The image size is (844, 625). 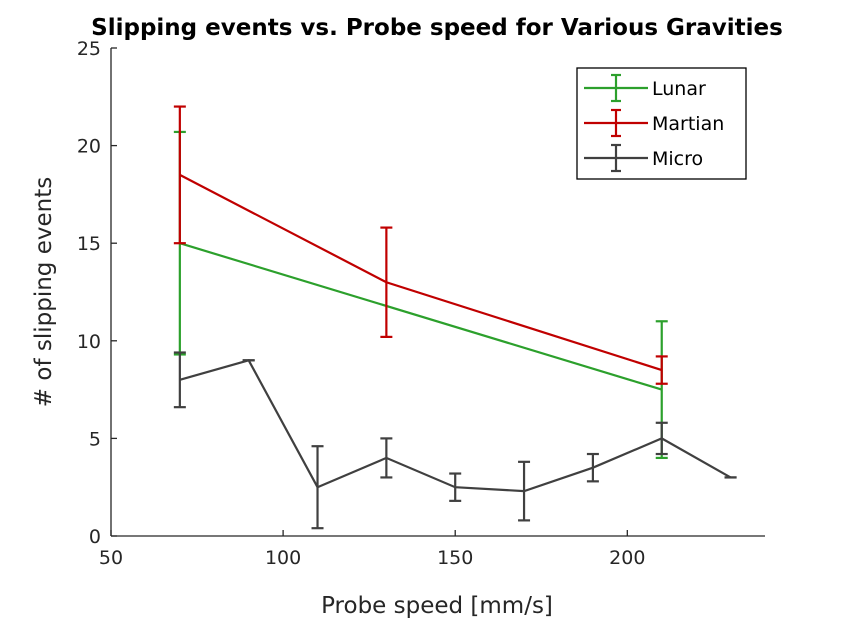 I want to click on y-tick-label: 0, so click(x=95, y=537).